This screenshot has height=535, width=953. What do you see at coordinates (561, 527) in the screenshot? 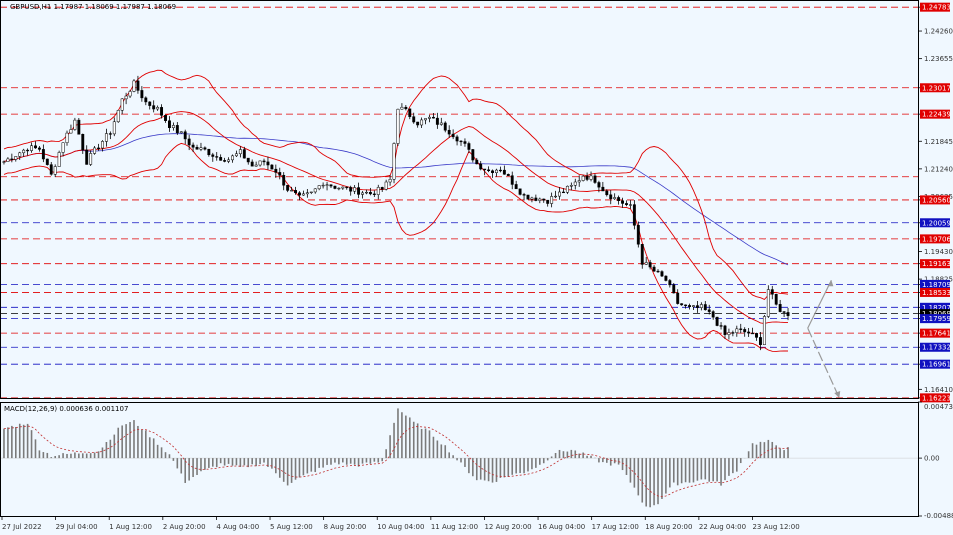
I see `time-tick-label: 16 Aug 04:00` at bounding box center [561, 527].